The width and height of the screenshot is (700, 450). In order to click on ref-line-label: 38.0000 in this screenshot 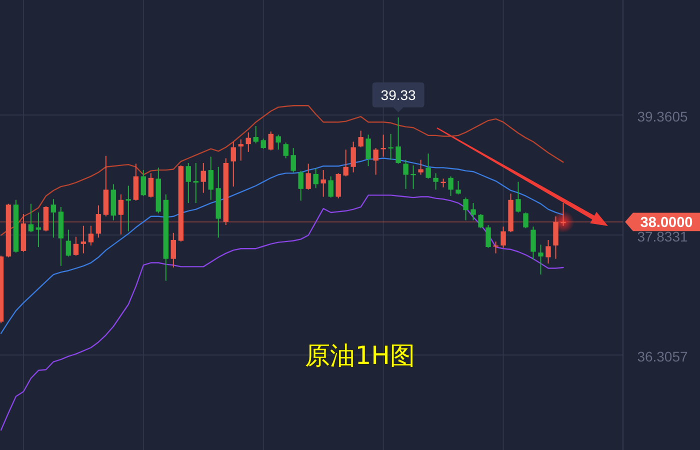, I will do `click(666, 223)`.